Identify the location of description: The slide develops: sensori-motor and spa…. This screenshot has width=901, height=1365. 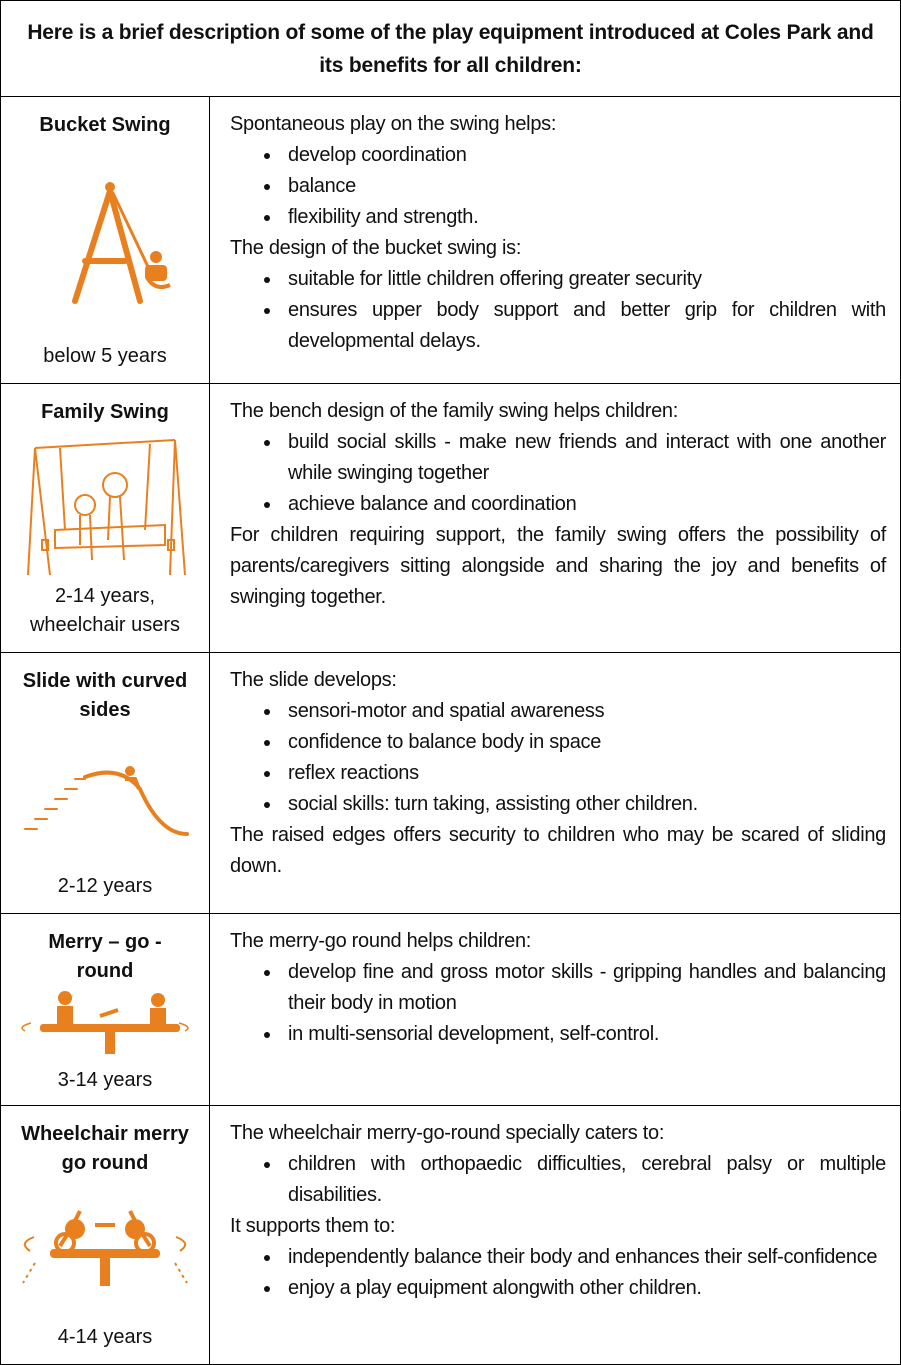
(555, 783).